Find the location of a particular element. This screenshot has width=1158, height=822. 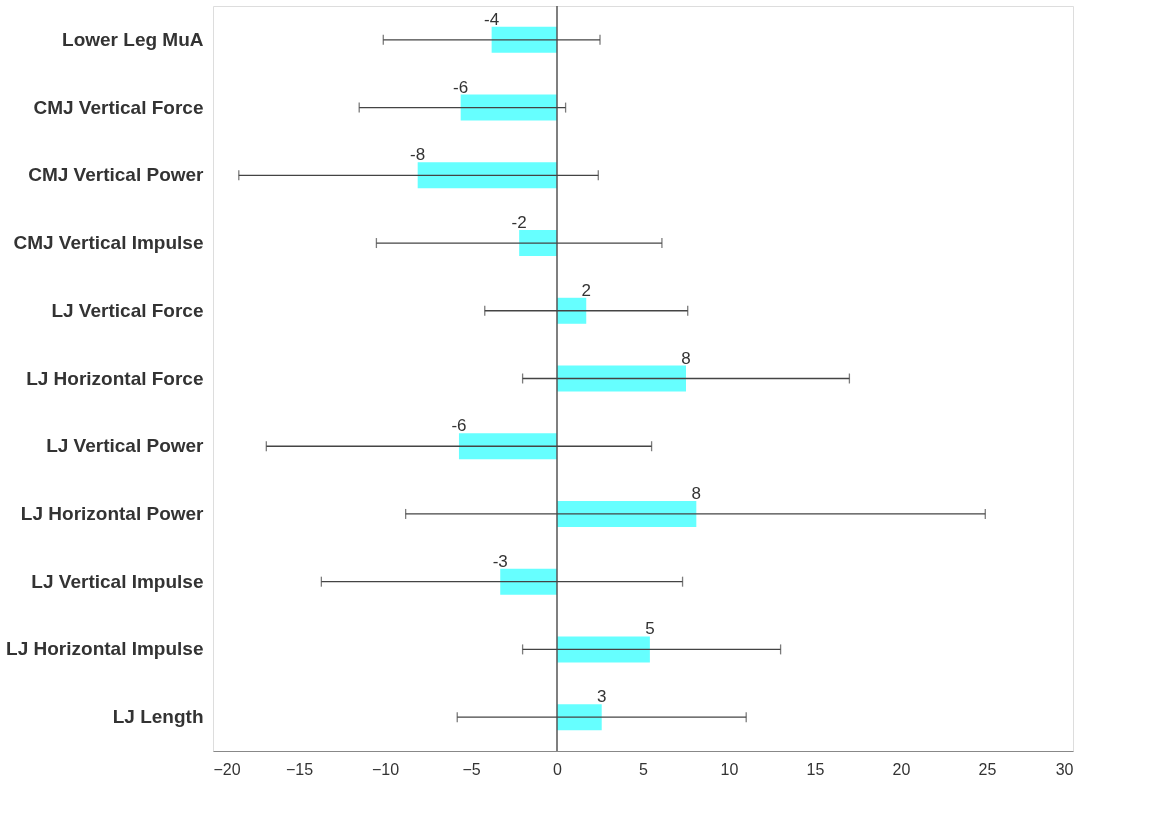

y-tick-label: CMJ Vertical Force is located at coordinates (118, 107).